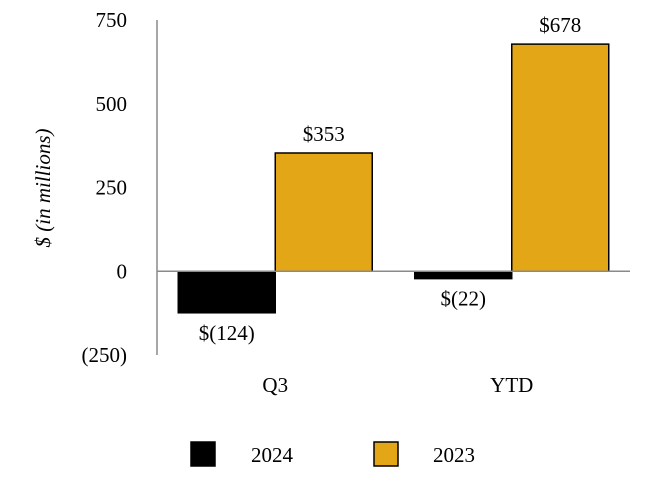  I want to click on bar-2024-q3, so click(226, 292).